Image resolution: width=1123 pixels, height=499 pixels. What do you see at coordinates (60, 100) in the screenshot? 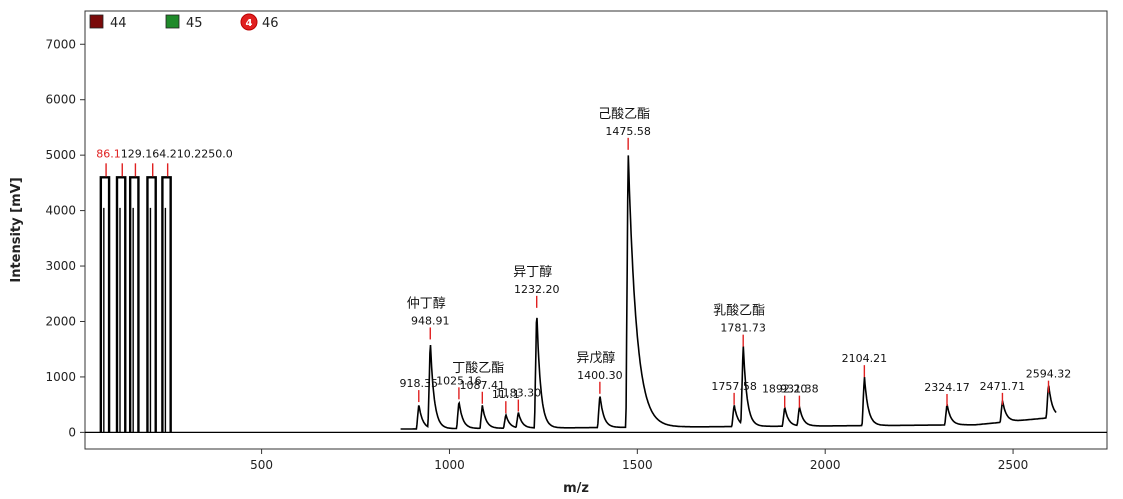
I see `y-tick-label: 6000` at bounding box center [60, 100].